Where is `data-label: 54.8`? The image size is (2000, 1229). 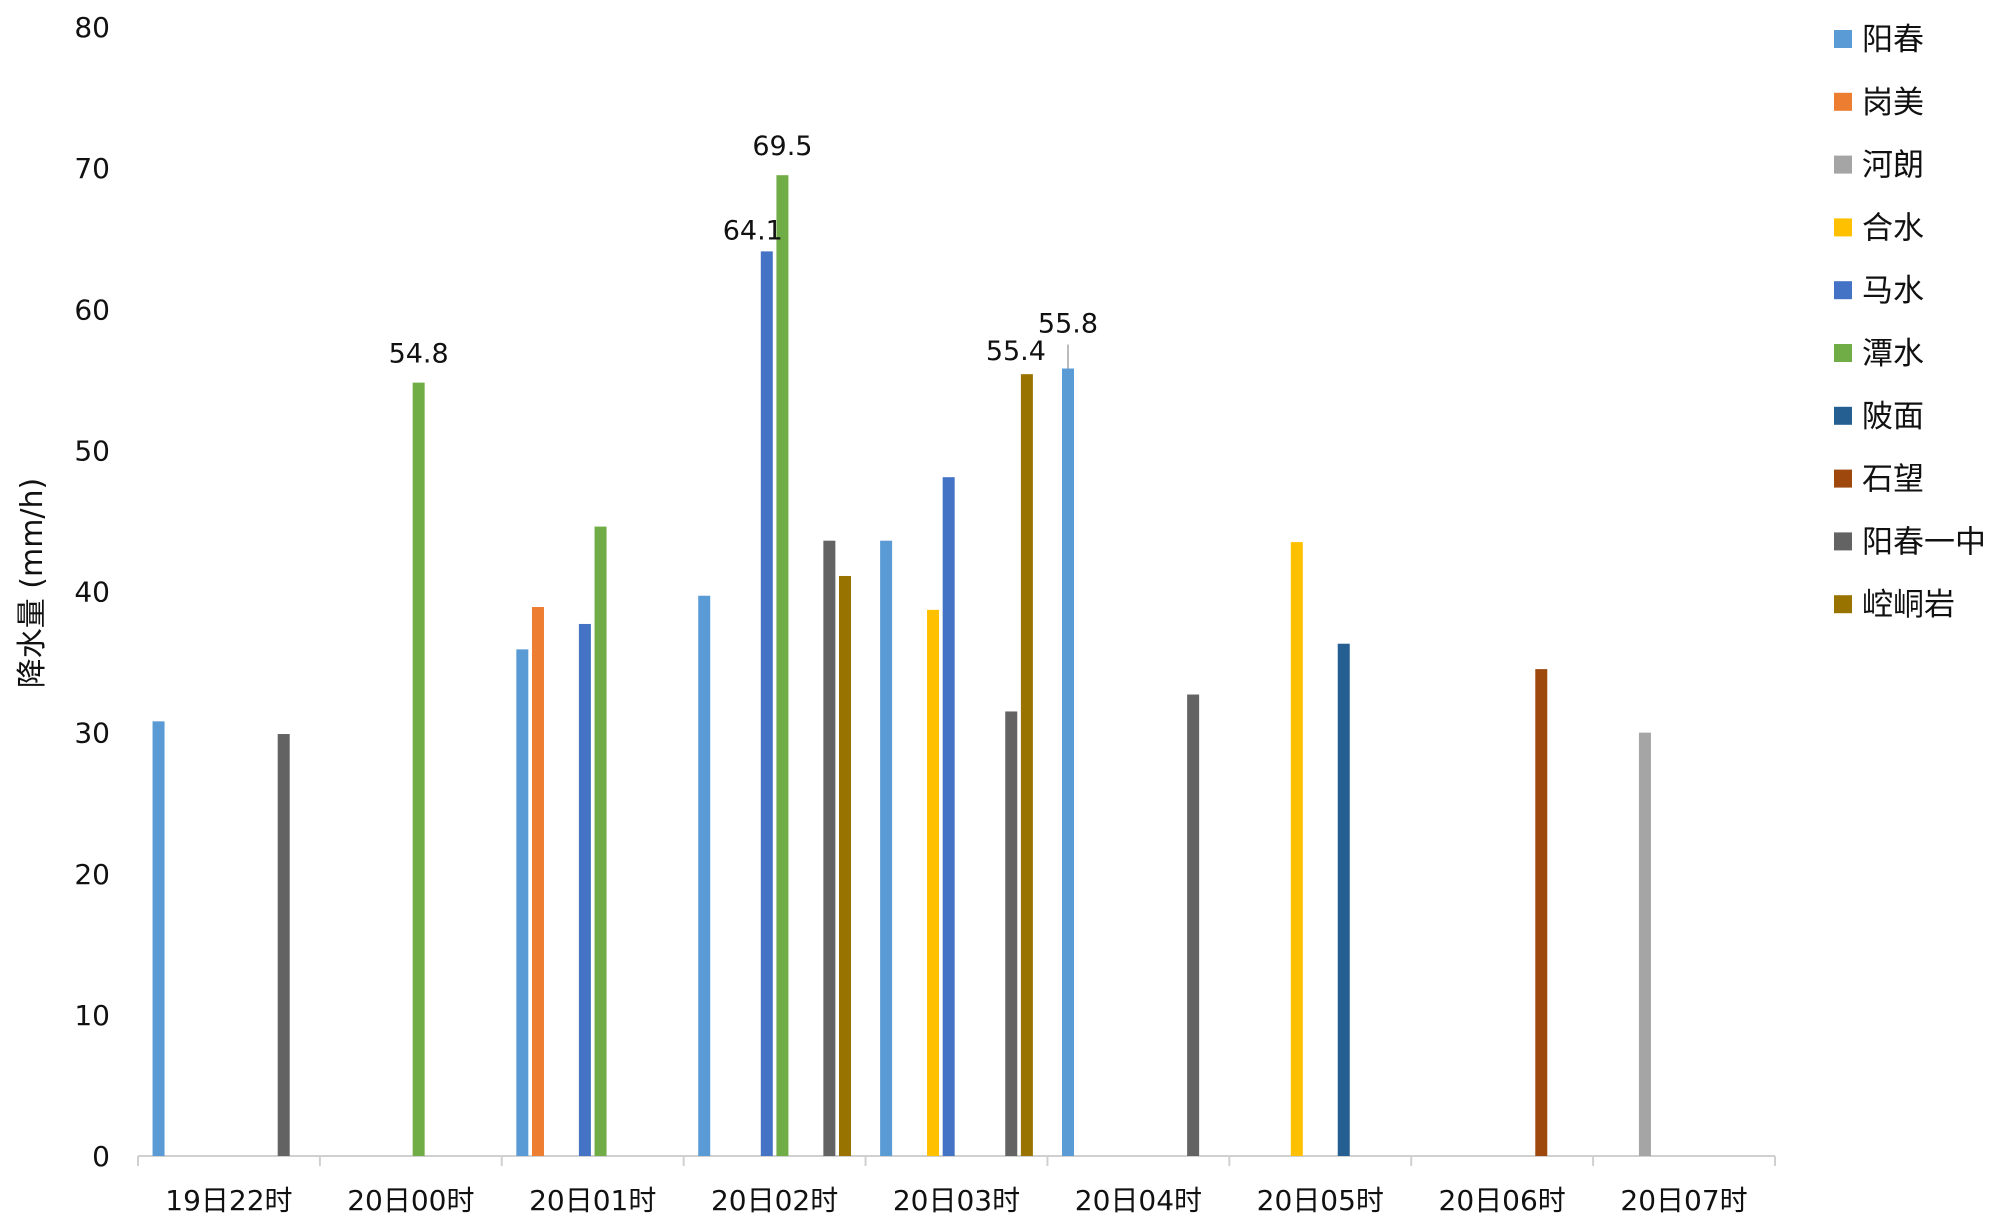 data-label: 54.8 is located at coordinates (419, 354).